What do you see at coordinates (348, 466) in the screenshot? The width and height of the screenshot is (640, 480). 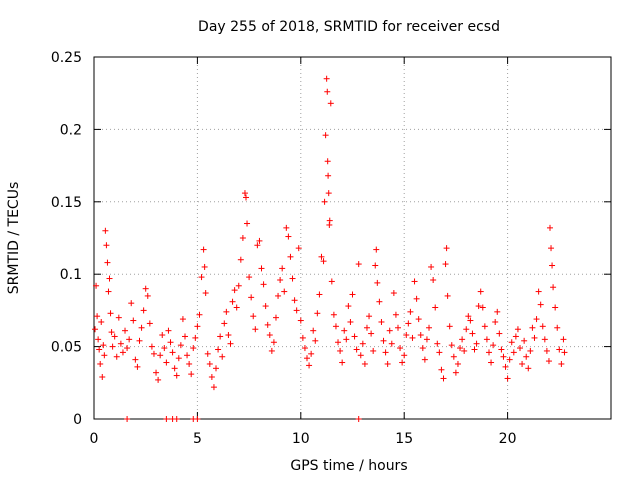 I see `x-axis-label: GPS time / hours` at bounding box center [348, 466].